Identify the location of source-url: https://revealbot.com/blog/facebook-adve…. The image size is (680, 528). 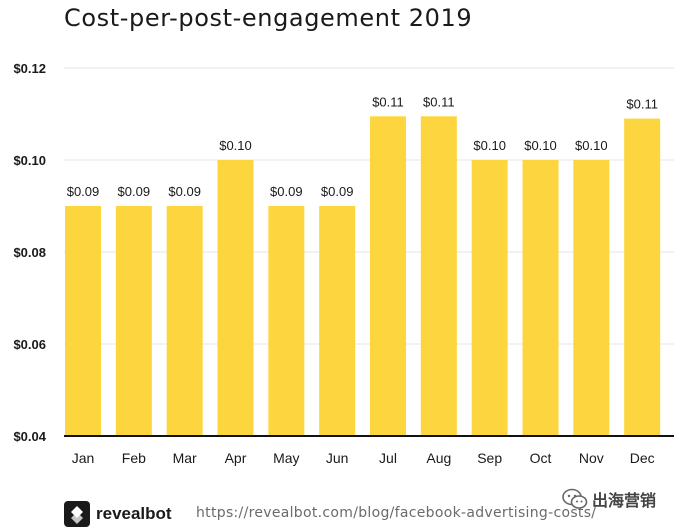
(396, 513).